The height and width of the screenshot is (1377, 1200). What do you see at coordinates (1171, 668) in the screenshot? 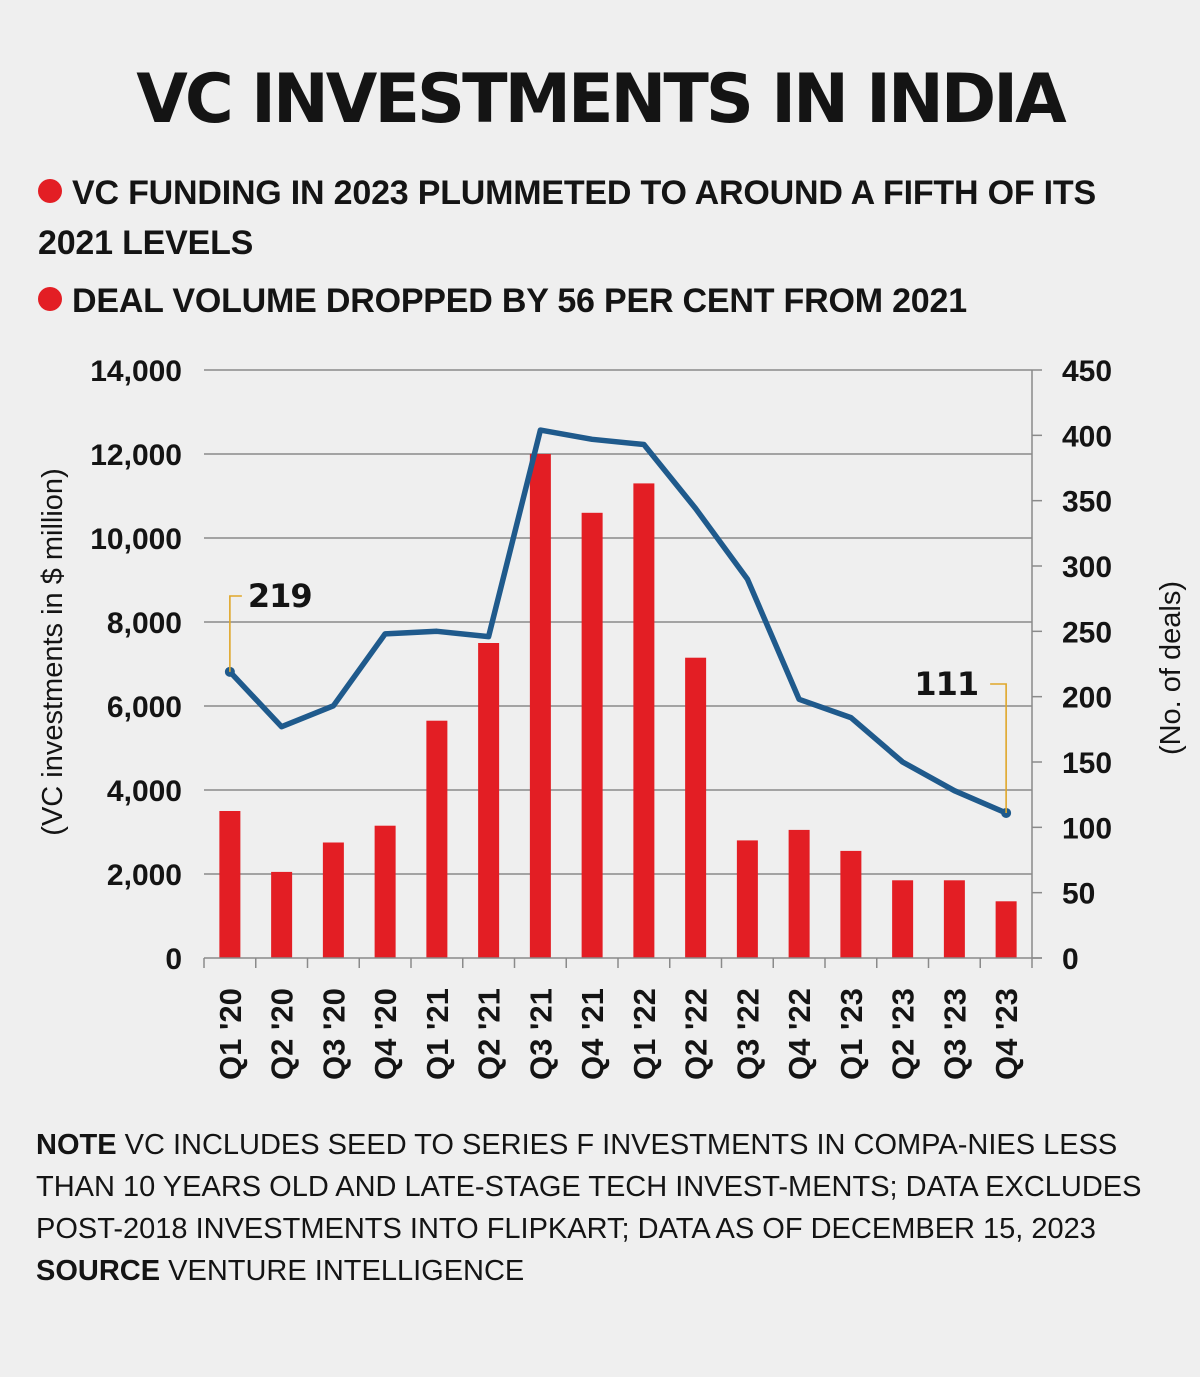
I see `y-axis-title-right: (No. of deals)` at bounding box center [1171, 668].